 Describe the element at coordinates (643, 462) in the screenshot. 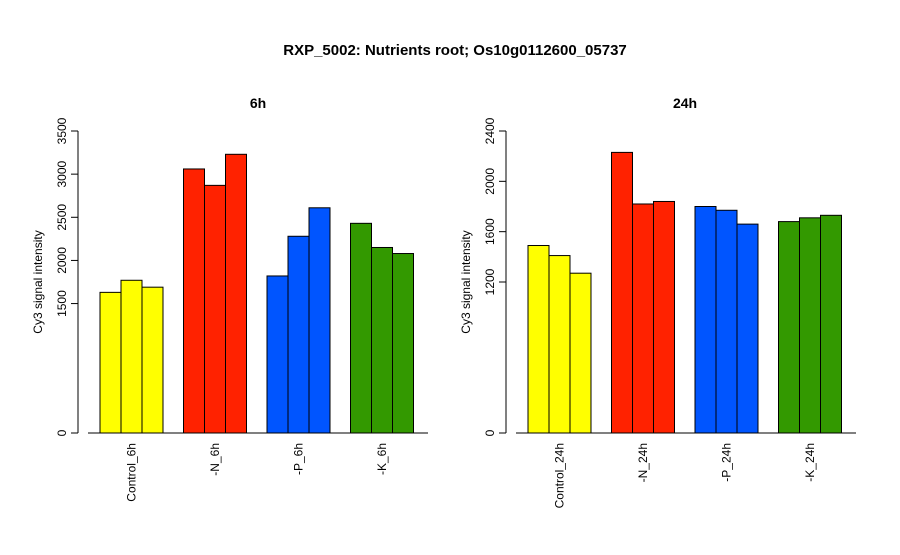

I see `x-tick-label--N_24h: -N_24h` at that location.